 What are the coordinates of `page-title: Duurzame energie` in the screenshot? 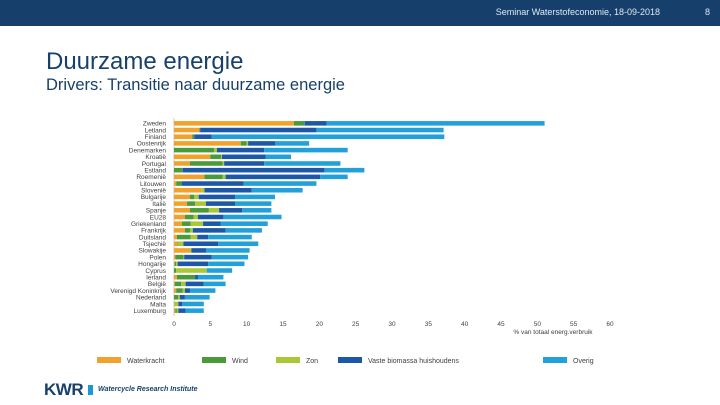 It's located at (145, 61).